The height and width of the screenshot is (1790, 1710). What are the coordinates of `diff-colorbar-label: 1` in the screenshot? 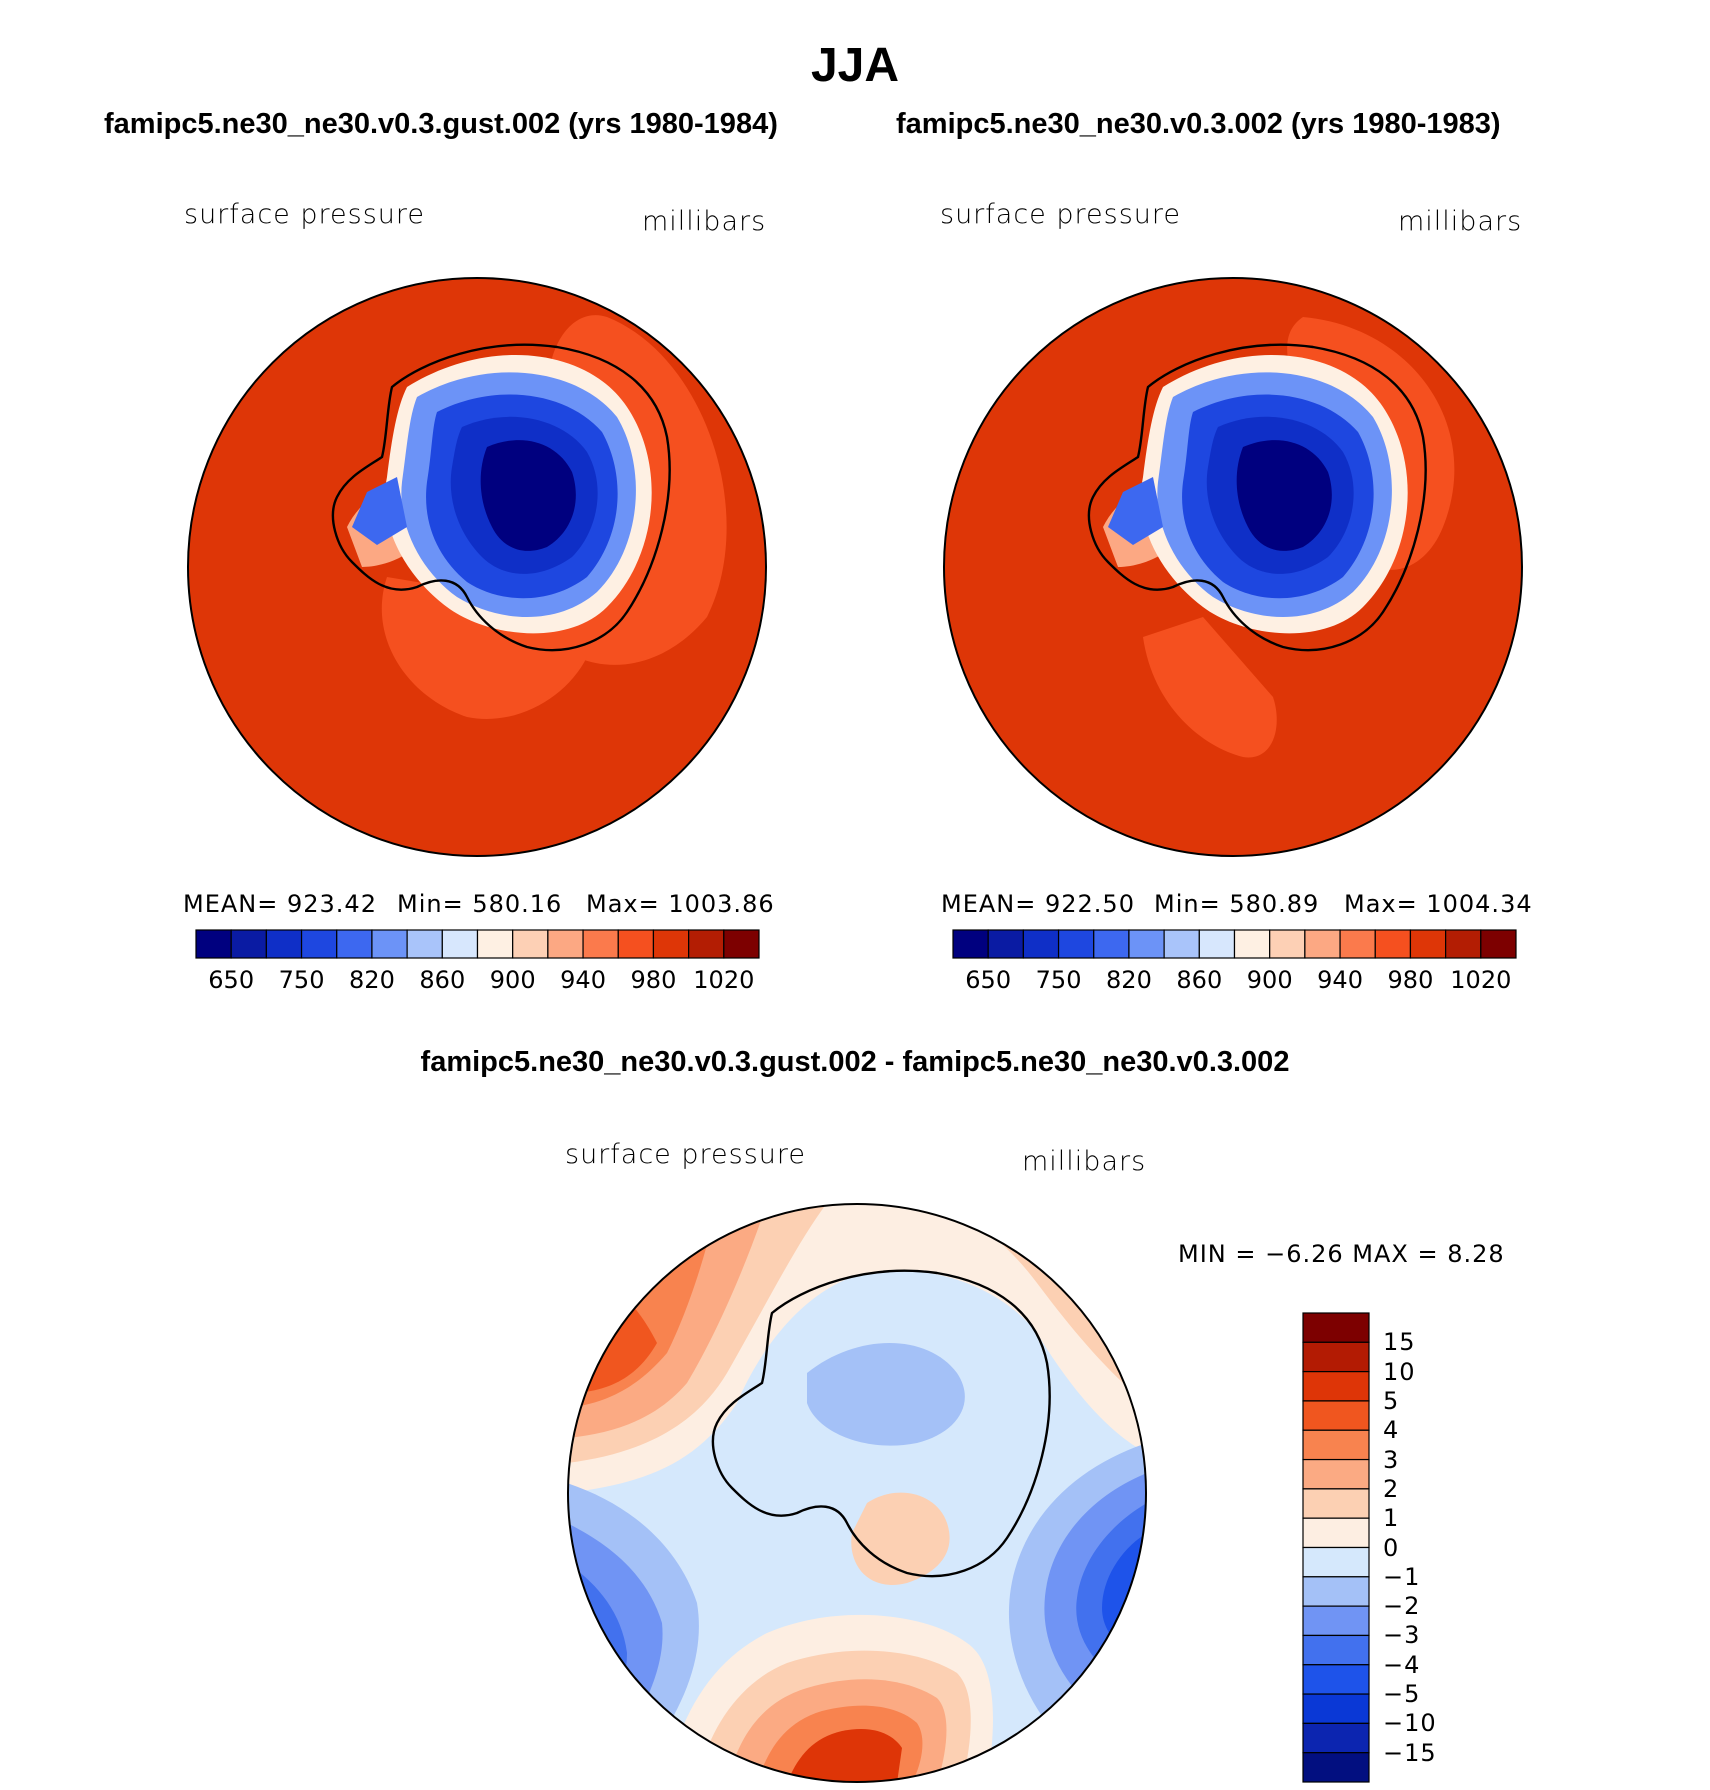 It's located at (1391, 1518).